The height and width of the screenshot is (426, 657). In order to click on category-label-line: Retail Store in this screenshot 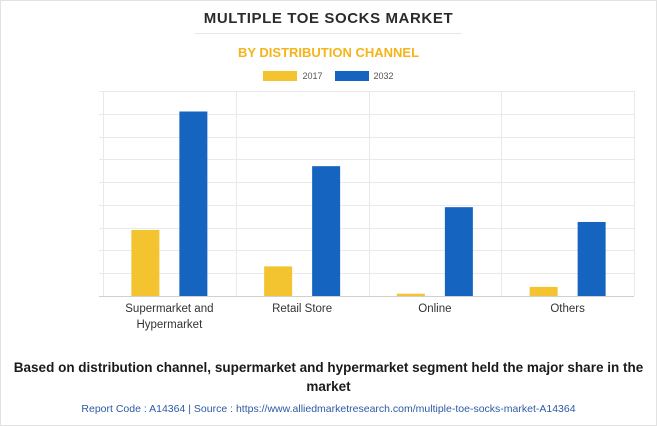, I will do `click(302, 309)`.